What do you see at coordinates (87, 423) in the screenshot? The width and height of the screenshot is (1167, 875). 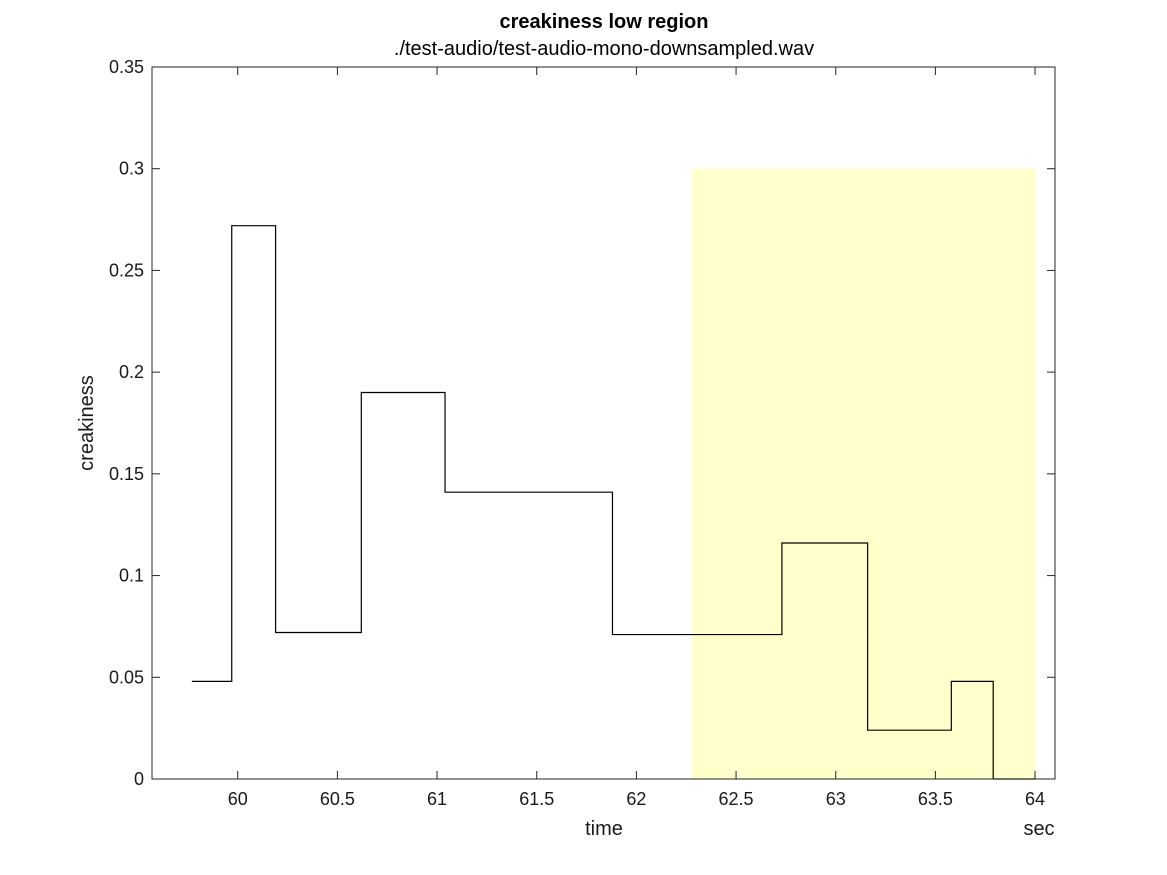 I see `y-axis-label: creakiness` at bounding box center [87, 423].